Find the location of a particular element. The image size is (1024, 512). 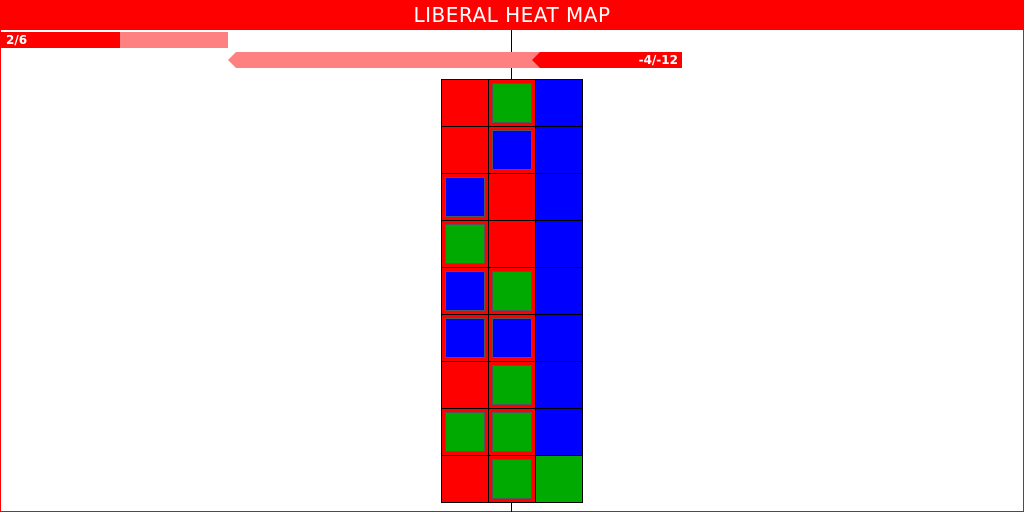

page-title: LIBERAL HEAT MAP is located at coordinates (511, 15).